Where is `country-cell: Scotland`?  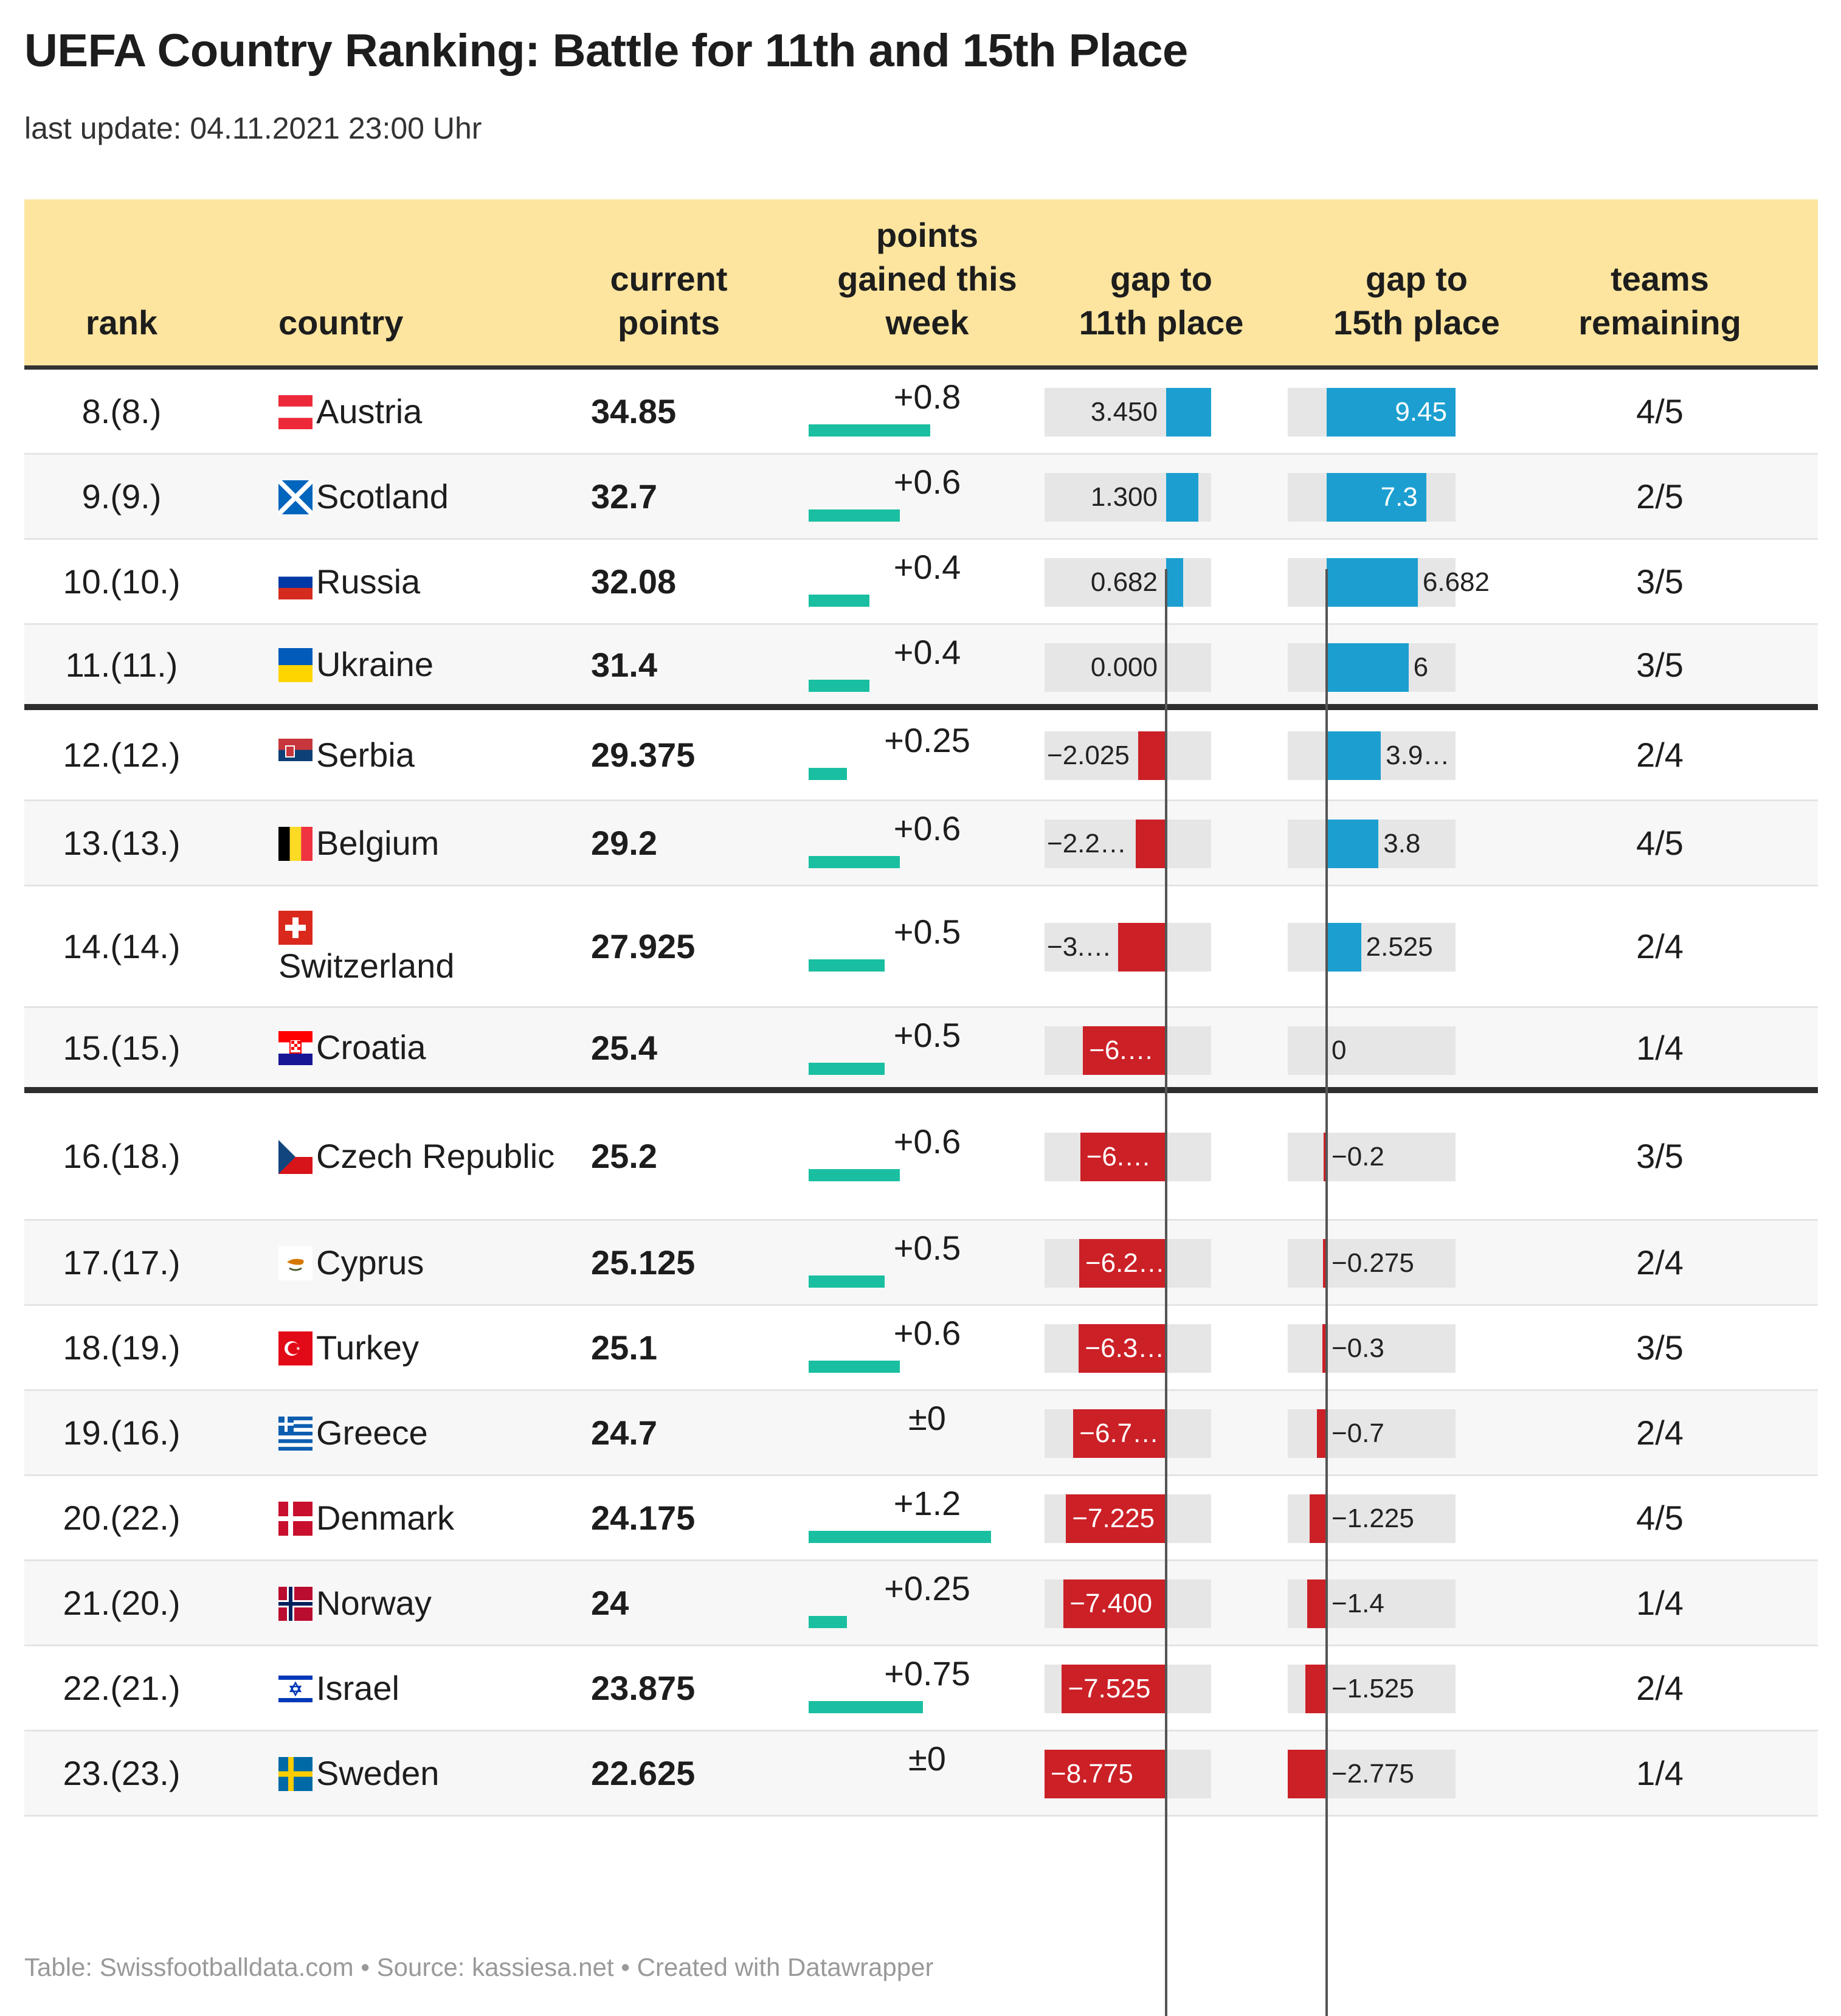 country-cell: Scotland is located at coordinates (430, 496).